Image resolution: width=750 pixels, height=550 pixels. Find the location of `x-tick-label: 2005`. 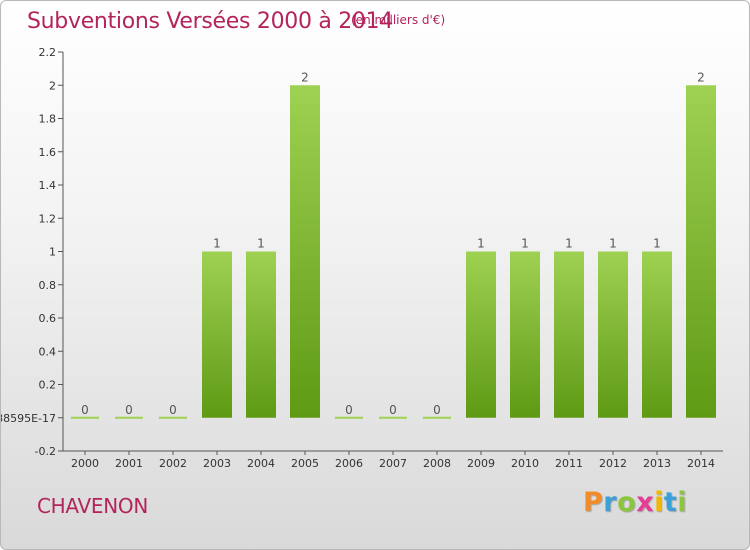

x-tick-label: 2005 is located at coordinates (305, 463).